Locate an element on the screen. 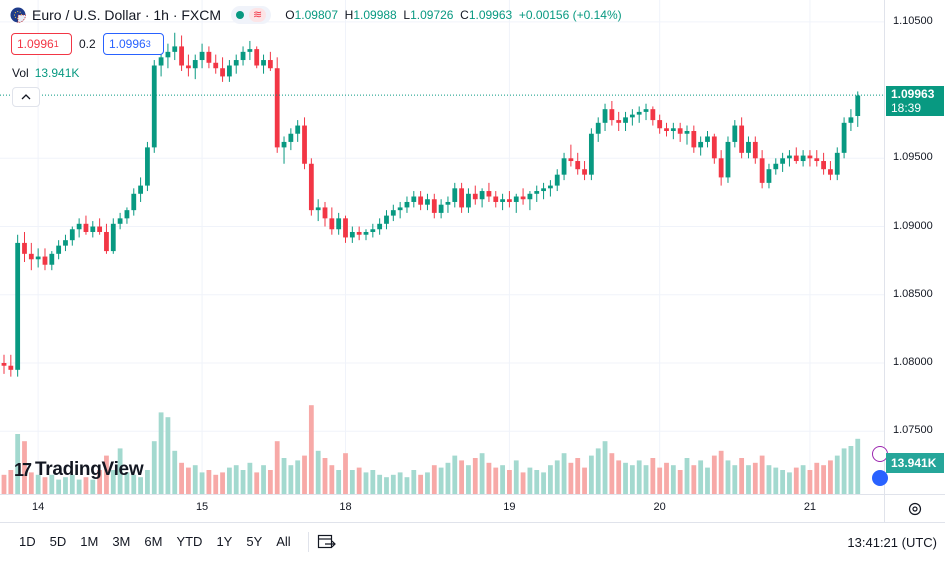 The height and width of the screenshot is (561, 945). chart-settings-corner is located at coordinates (914, 508).